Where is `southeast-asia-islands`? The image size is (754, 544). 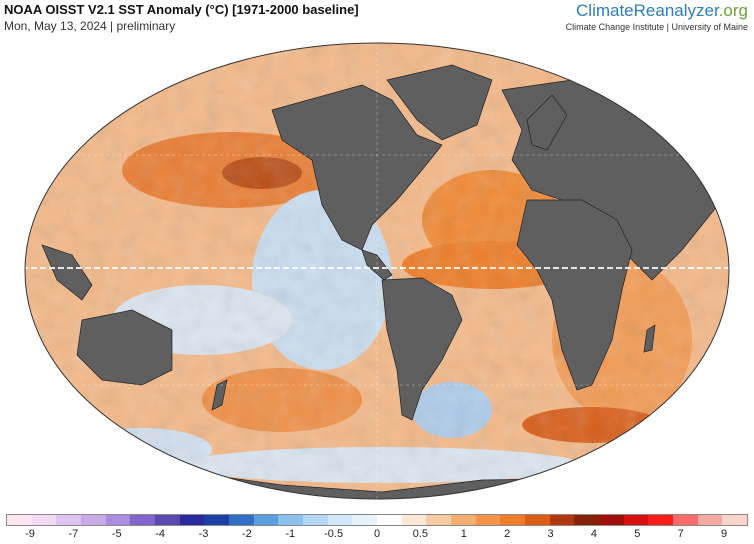 southeast-asia-islands is located at coordinates (67, 272).